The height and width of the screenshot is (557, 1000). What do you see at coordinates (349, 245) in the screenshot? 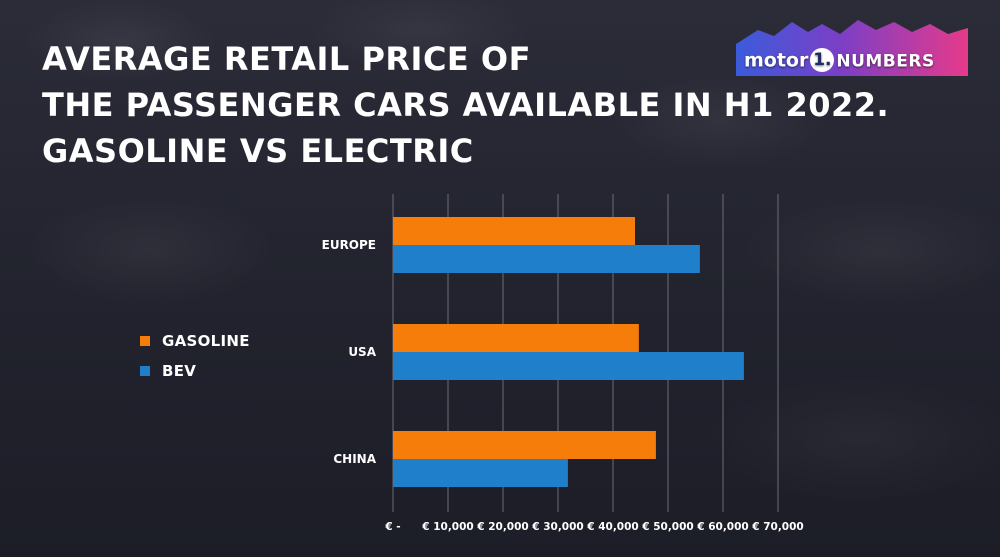
I see `category-label-europe: EUROPE` at bounding box center [349, 245].